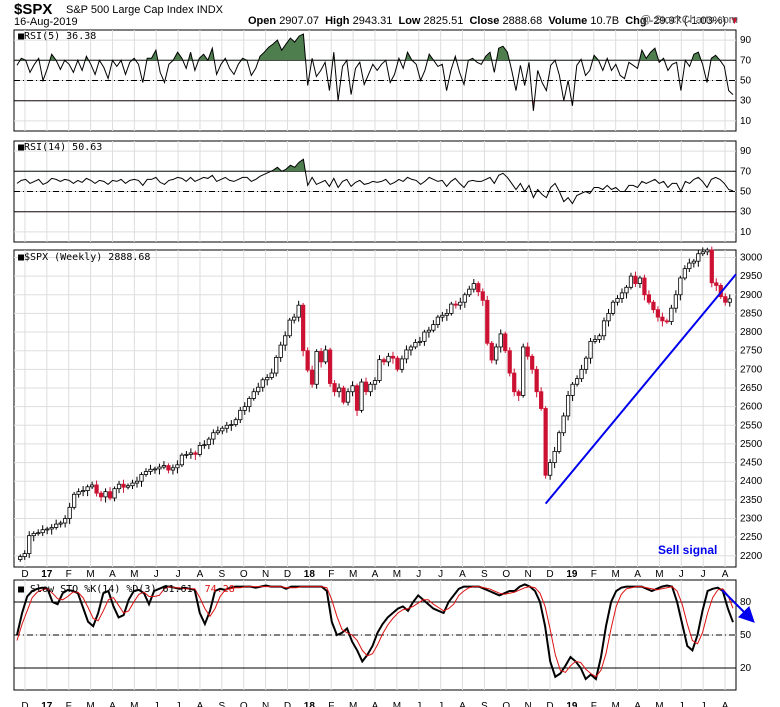 This screenshot has width=780, height=707. What do you see at coordinates (69, 704) in the screenshot?
I see `x-axis-bottom-label: F` at bounding box center [69, 704].